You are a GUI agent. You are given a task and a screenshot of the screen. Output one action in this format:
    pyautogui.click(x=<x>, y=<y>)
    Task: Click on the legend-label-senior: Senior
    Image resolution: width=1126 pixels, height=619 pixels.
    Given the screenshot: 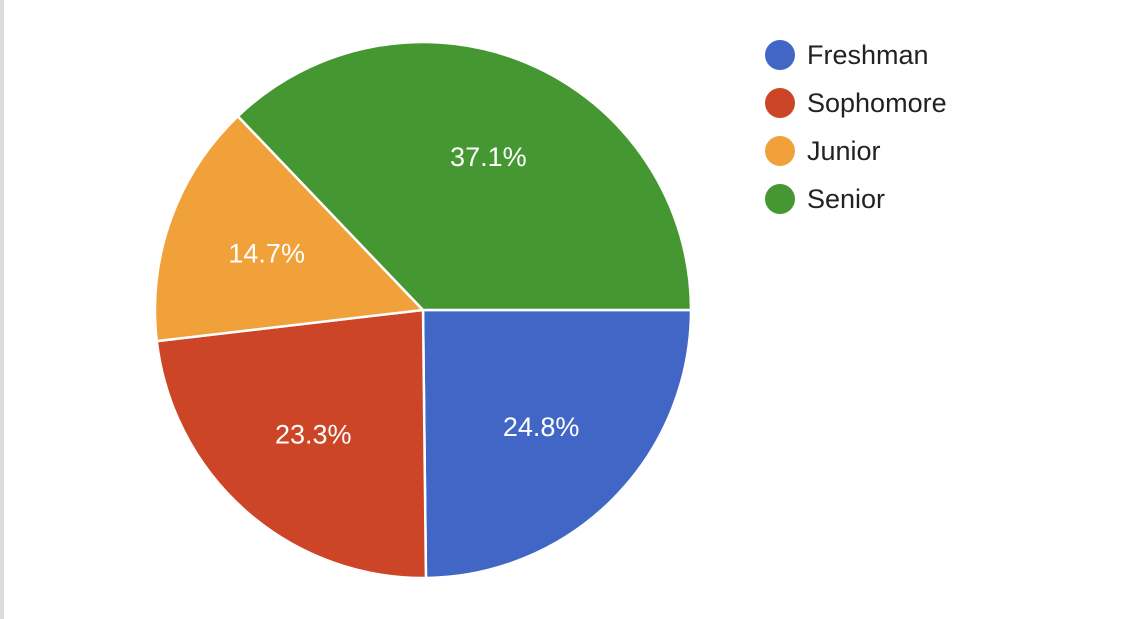 What is the action you would take?
    pyautogui.click(x=846, y=199)
    